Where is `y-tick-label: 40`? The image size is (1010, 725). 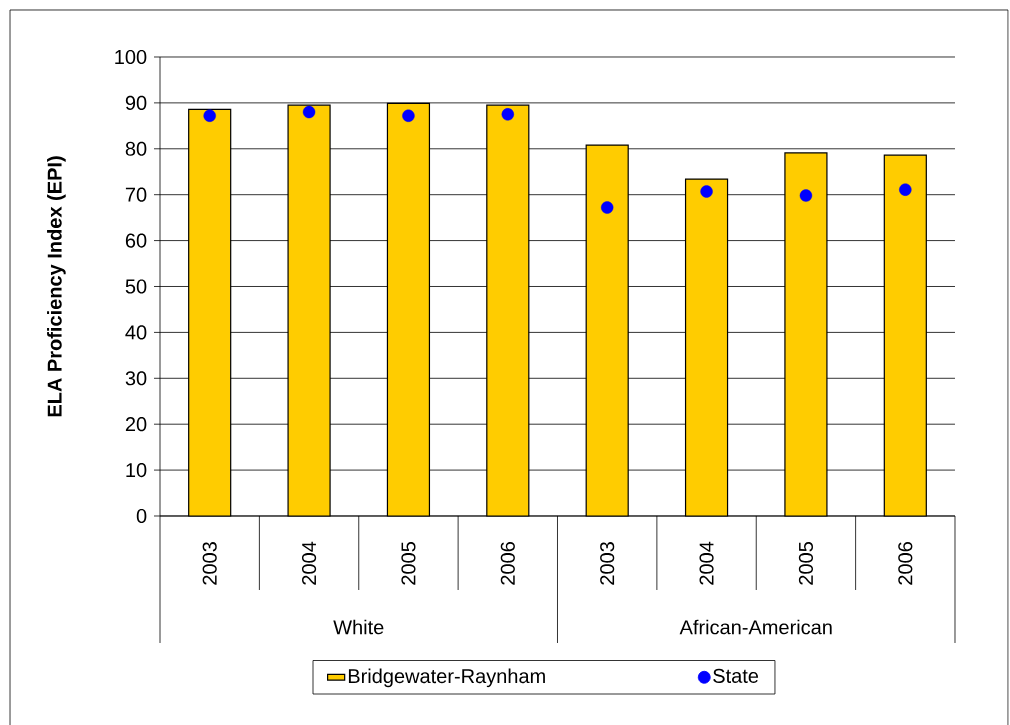 y-tick-label: 40 is located at coordinates (136, 332).